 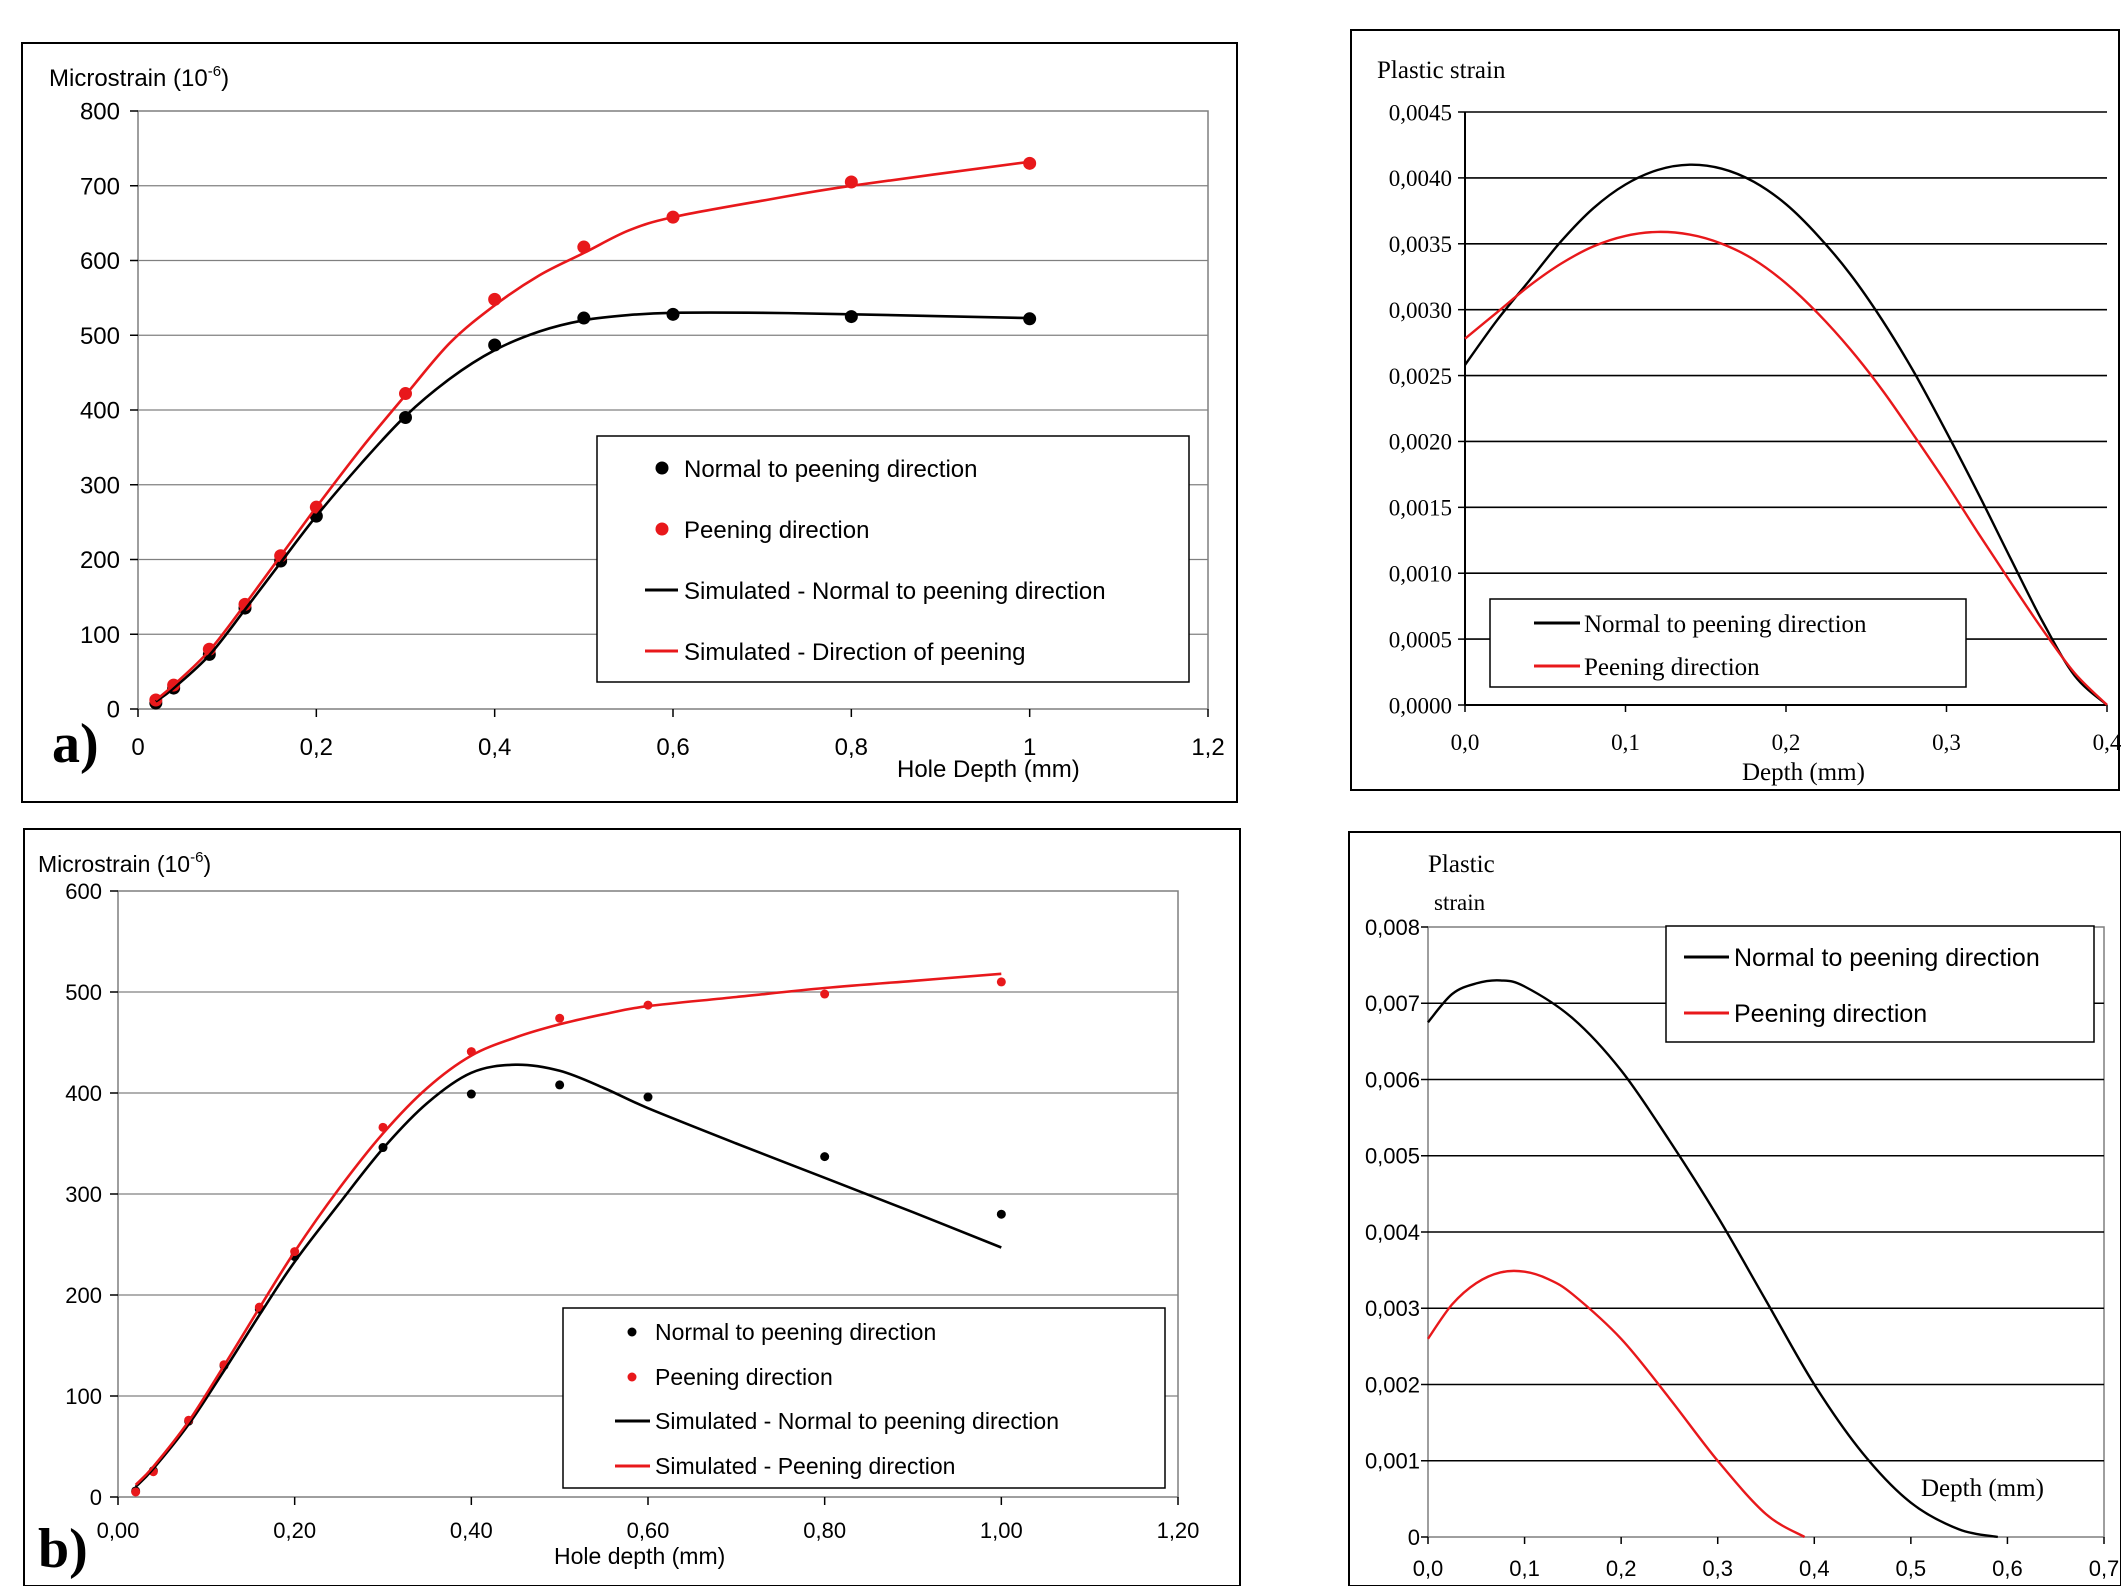 I want to click on chart-d-series, so click(x=1713, y=1259).